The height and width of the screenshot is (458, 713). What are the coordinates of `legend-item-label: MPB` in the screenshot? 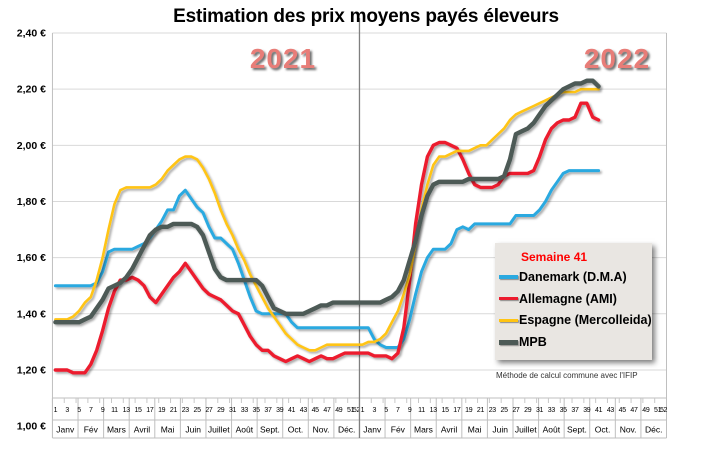 It's located at (533, 342).